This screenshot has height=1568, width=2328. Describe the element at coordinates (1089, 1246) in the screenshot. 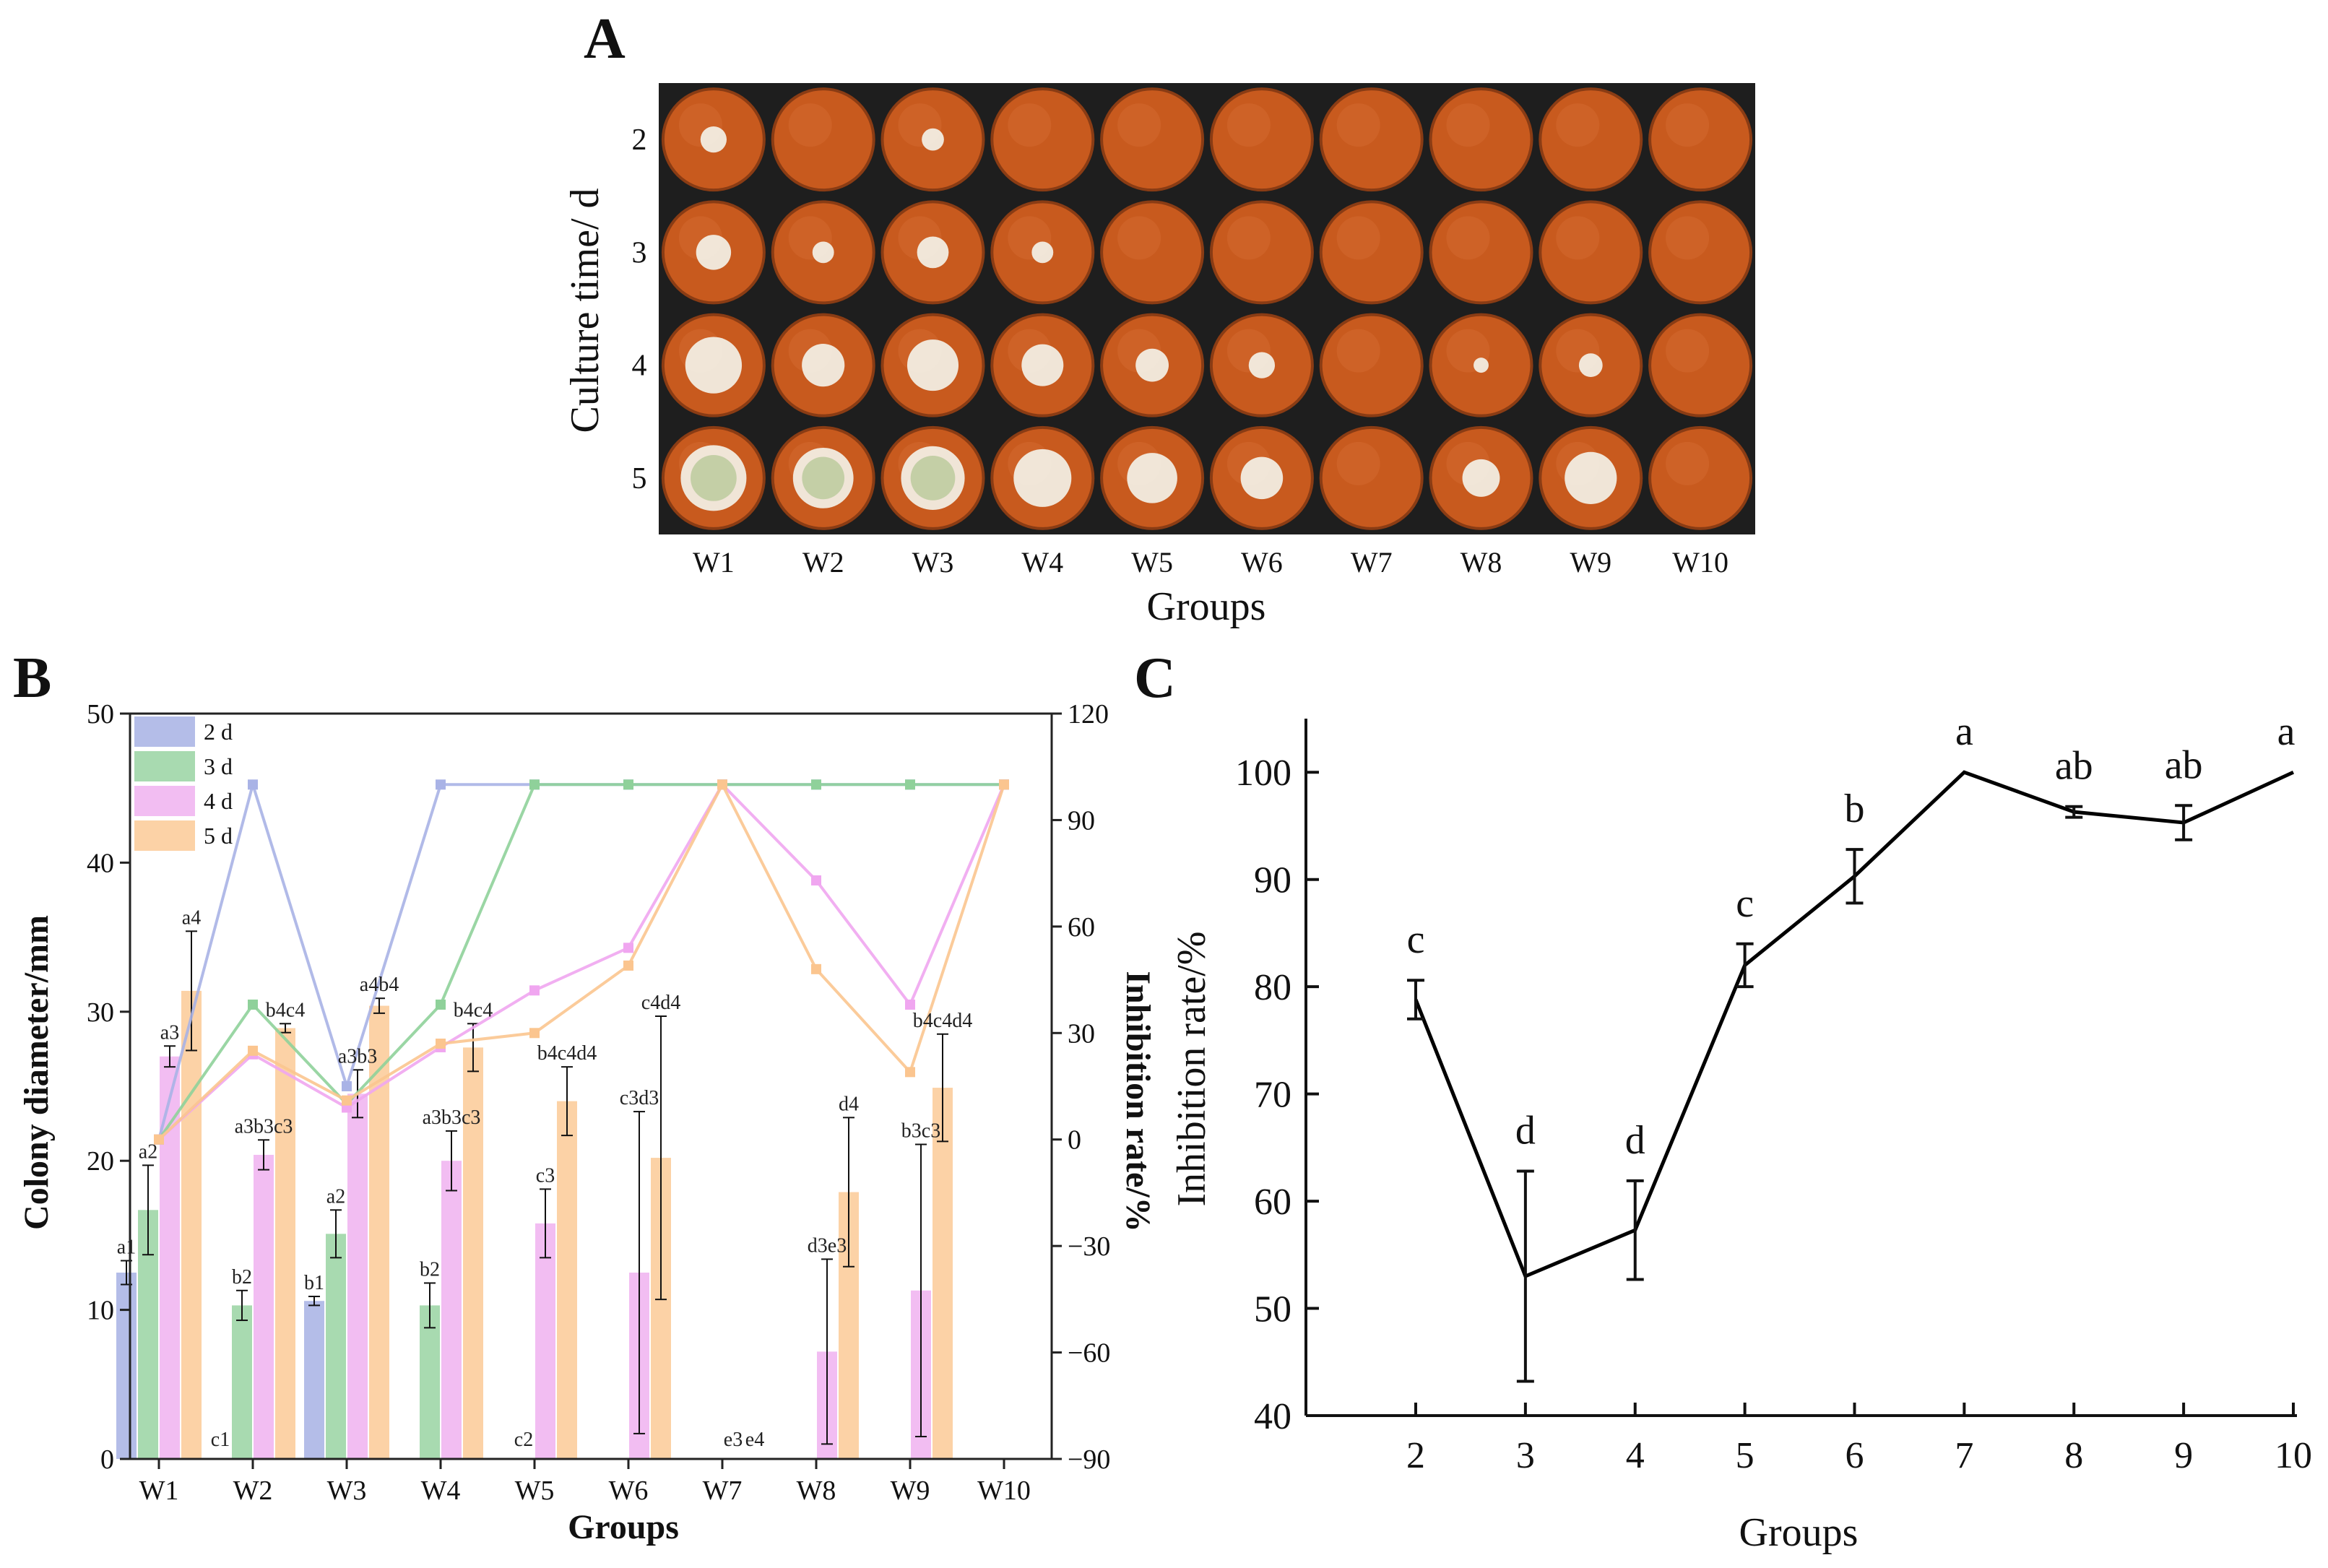

I see `right-tick-label: −30` at that location.